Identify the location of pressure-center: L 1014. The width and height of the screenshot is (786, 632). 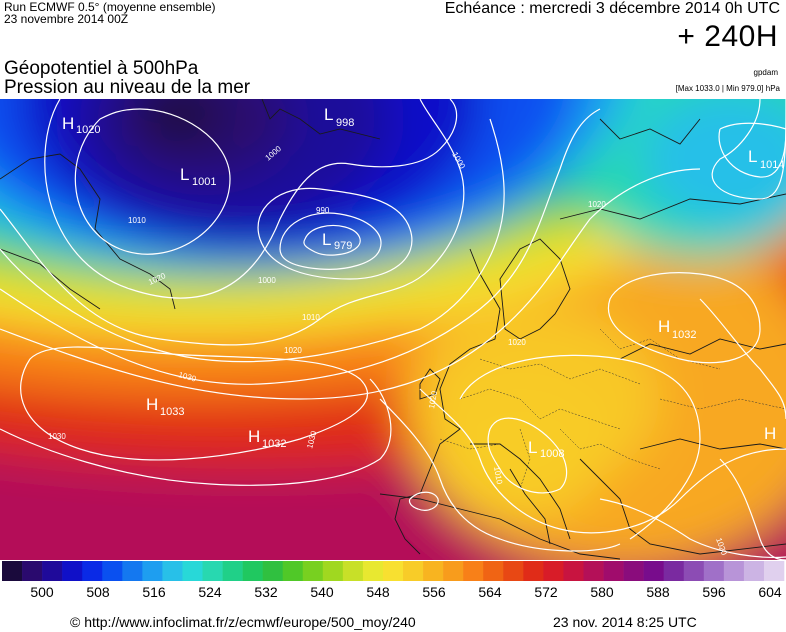
(766, 159).